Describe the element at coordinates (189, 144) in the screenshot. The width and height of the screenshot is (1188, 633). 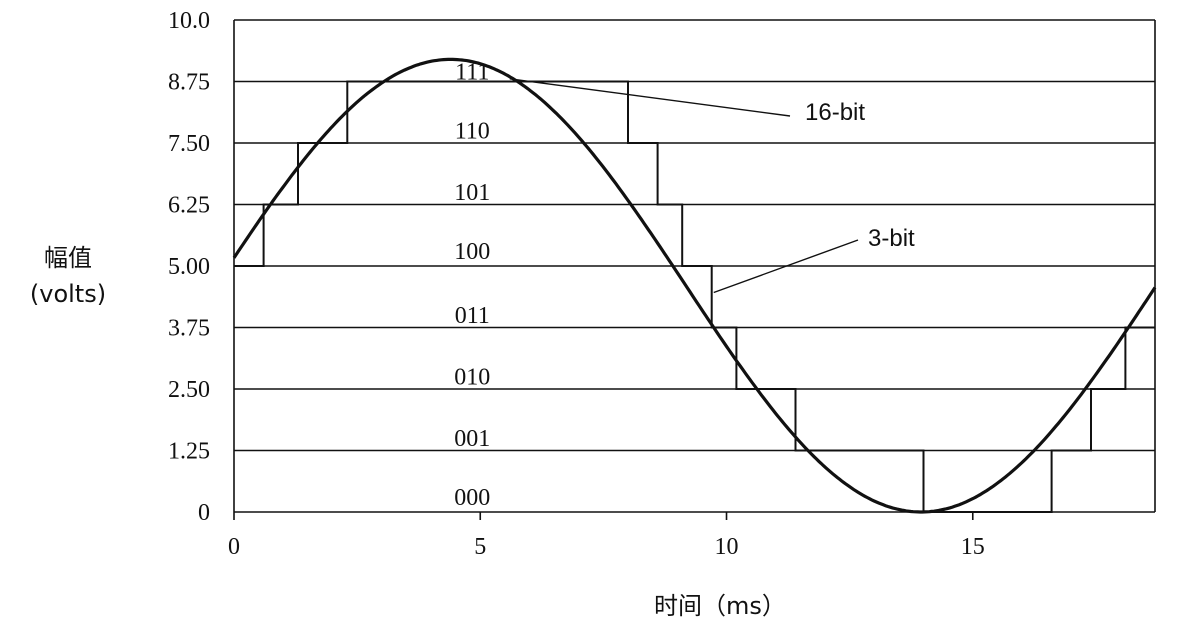
I see `y-tick-label-6: 7.50` at that location.